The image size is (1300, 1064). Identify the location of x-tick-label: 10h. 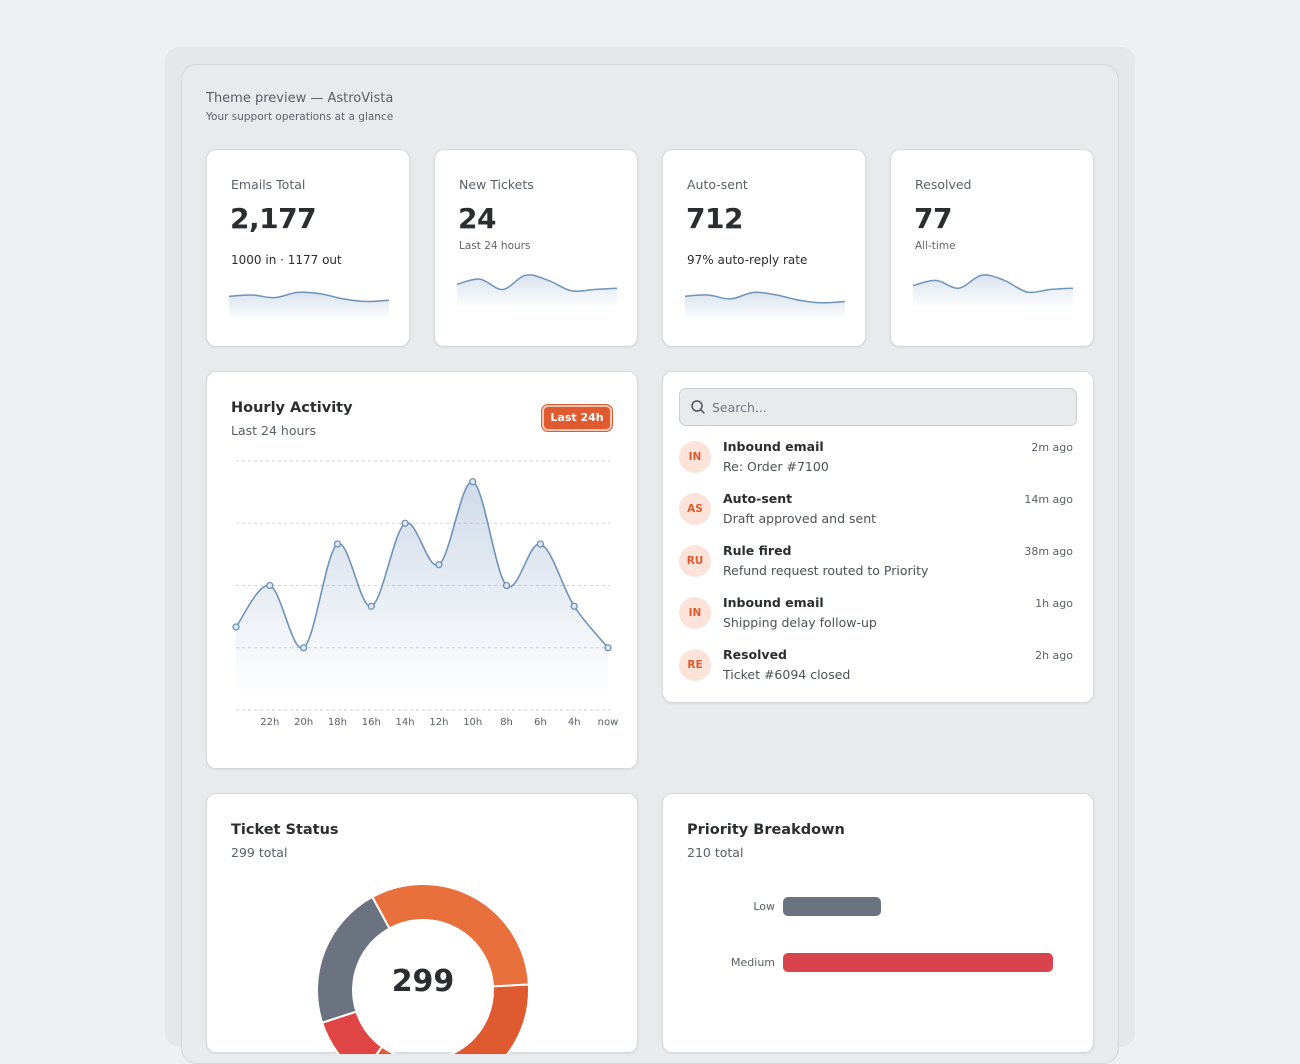
(472, 722).